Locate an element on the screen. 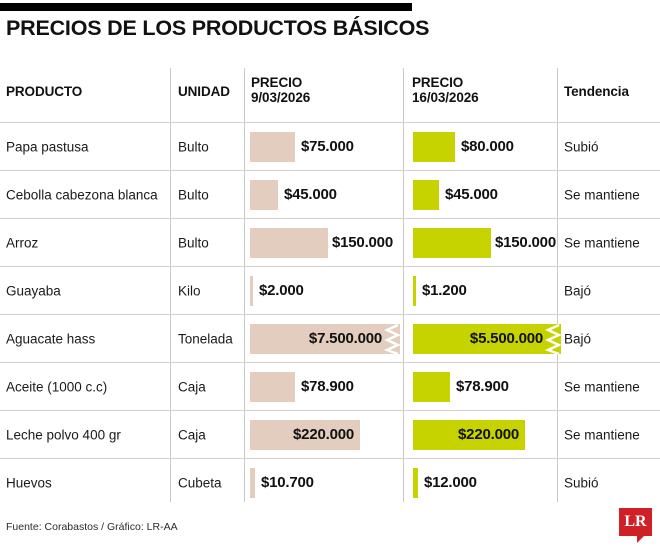 The width and height of the screenshot is (660, 550). price-cell-actual: $78.900 is located at coordinates (461, 386).